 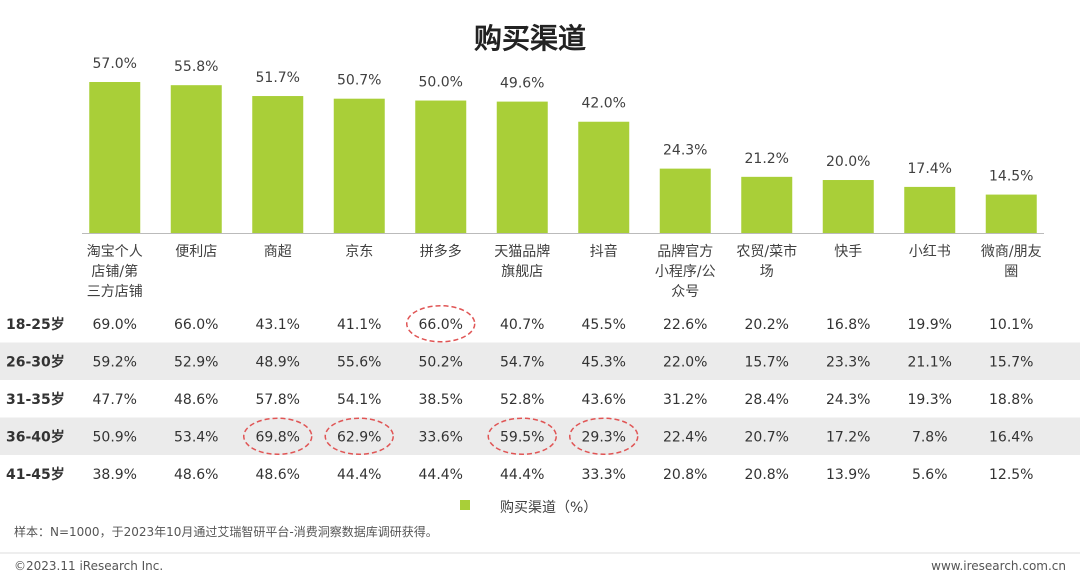 What do you see at coordinates (930, 169) in the screenshot?
I see `bar-value-label: 17.4%` at bounding box center [930, 169].